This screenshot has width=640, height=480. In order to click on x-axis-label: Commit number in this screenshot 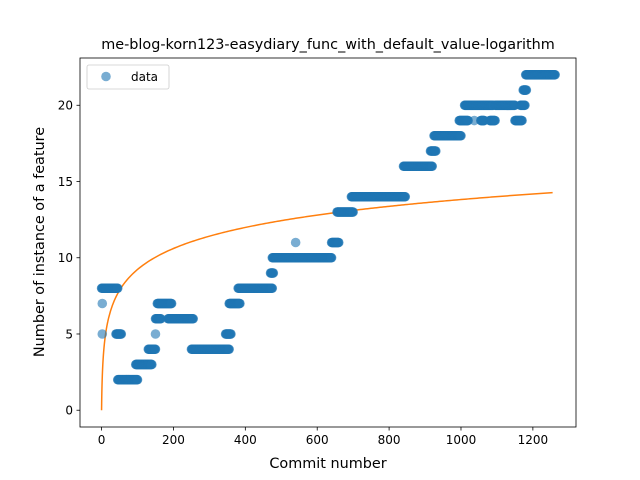, I will do `click(327, 464)`.